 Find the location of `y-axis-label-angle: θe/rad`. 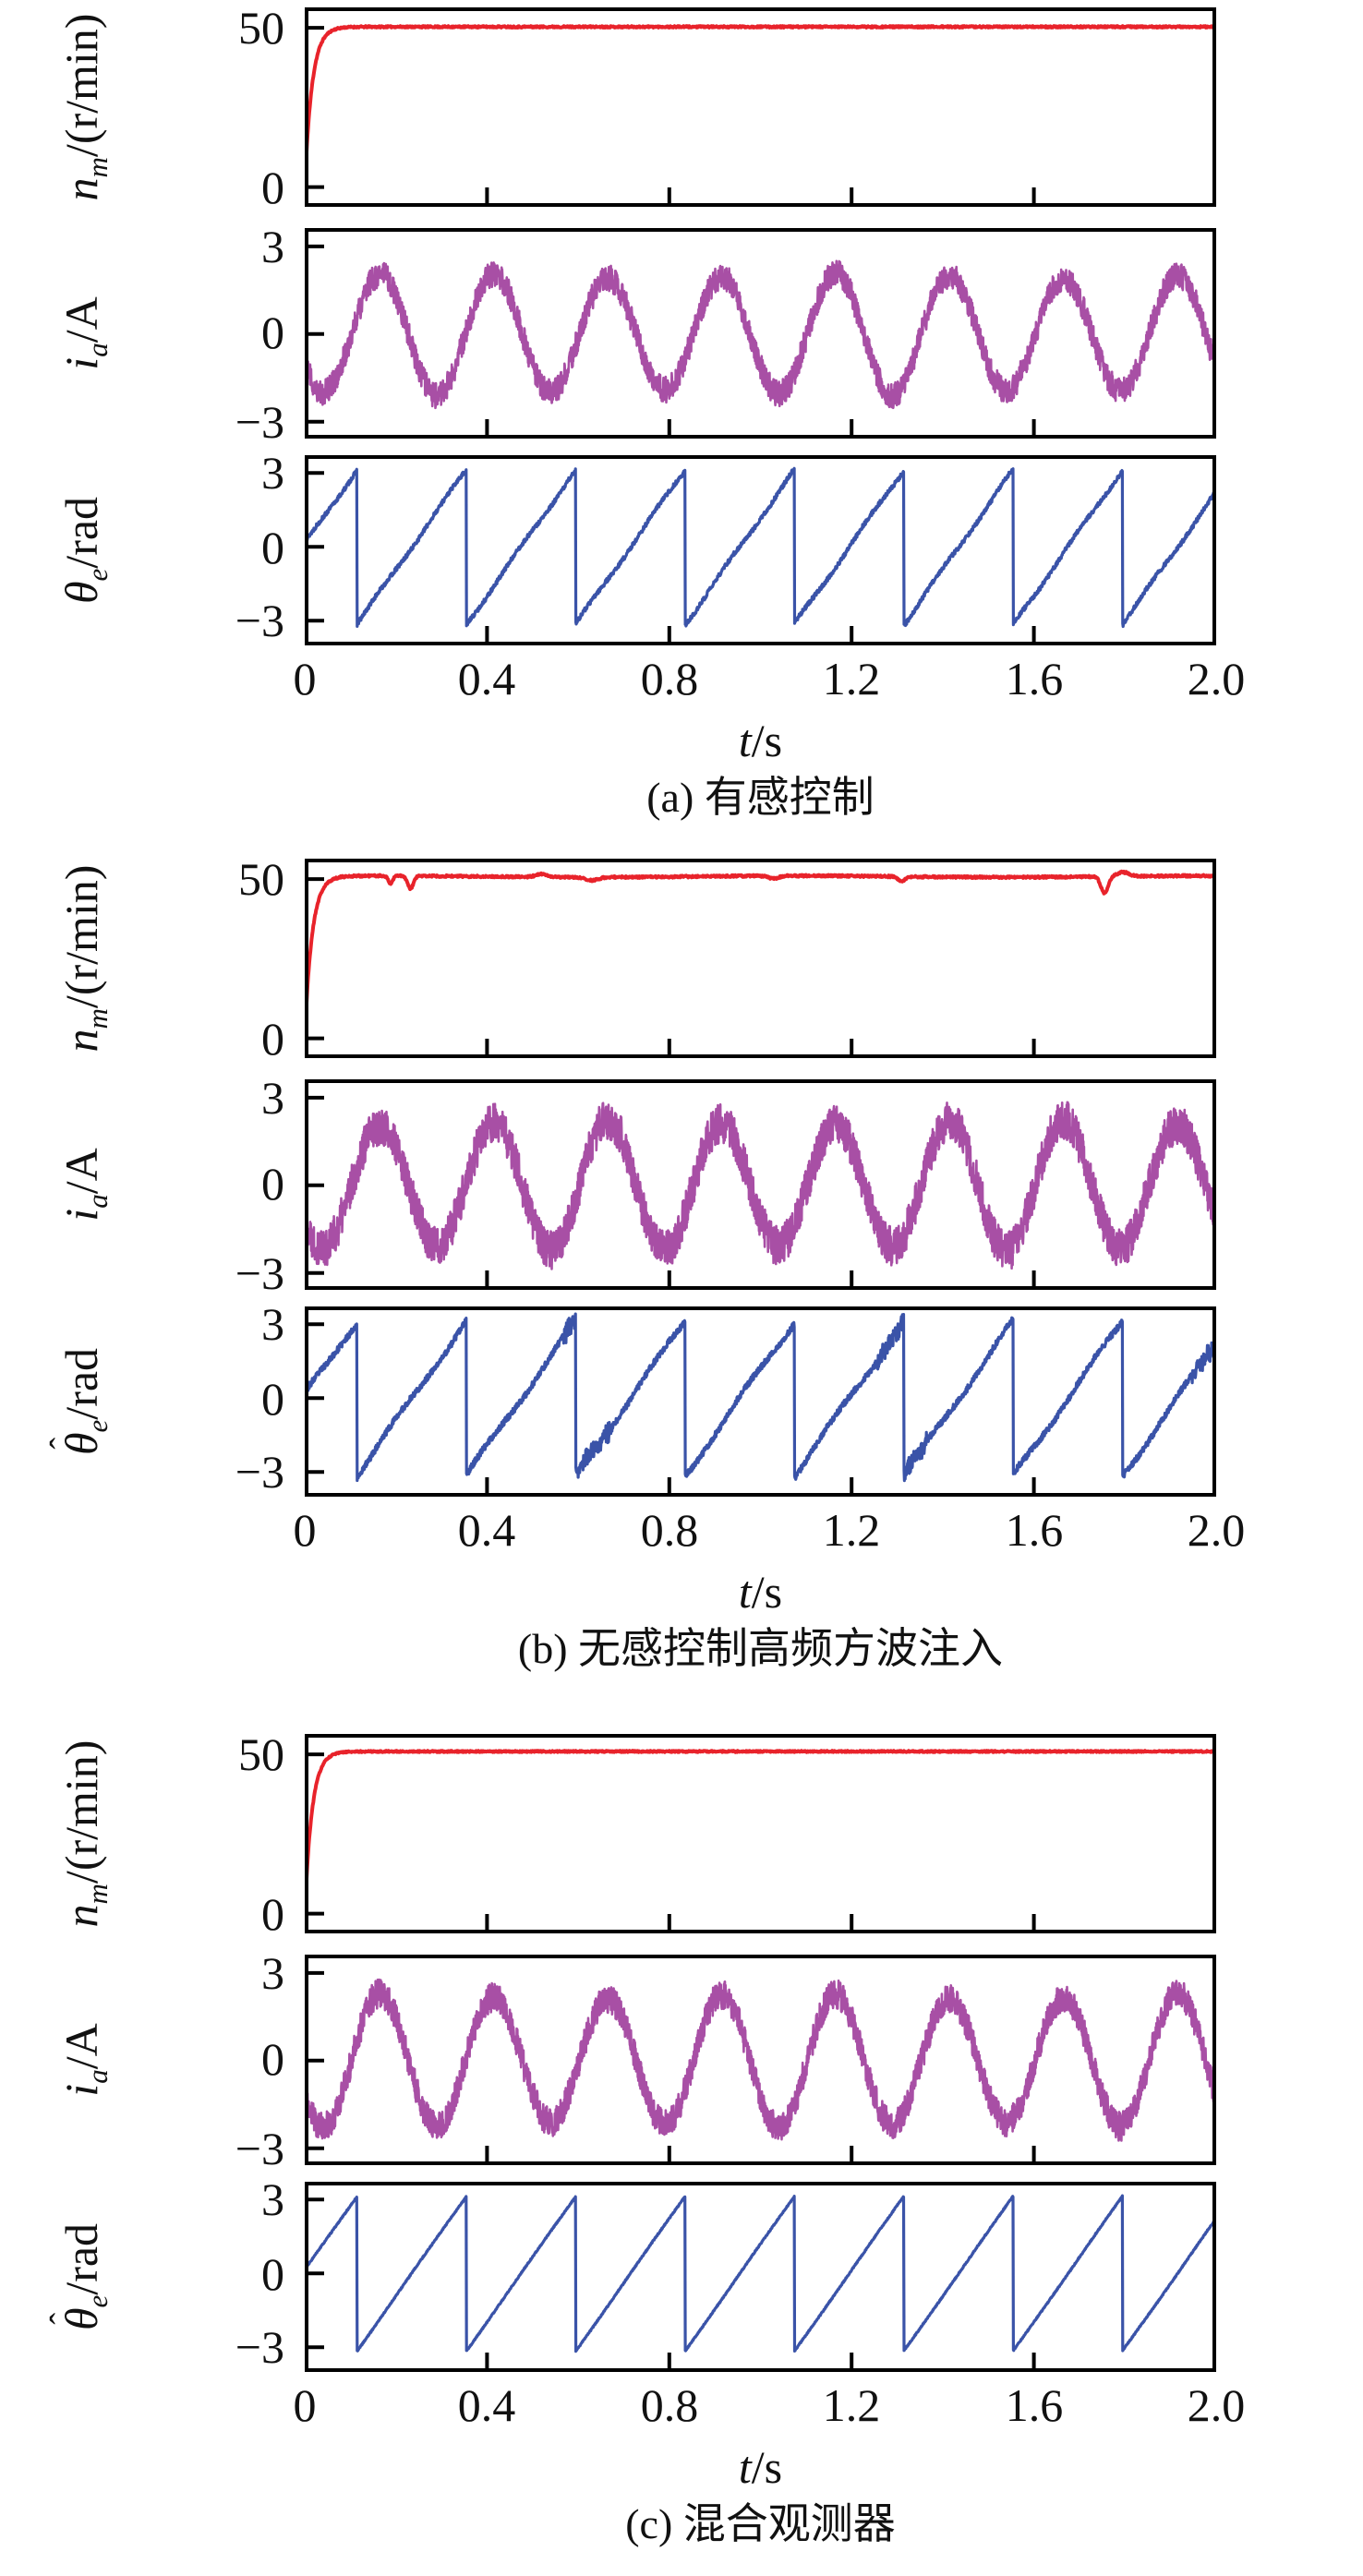

y-axis-label-angle: θe/rad is located at coordinates (85, 550).